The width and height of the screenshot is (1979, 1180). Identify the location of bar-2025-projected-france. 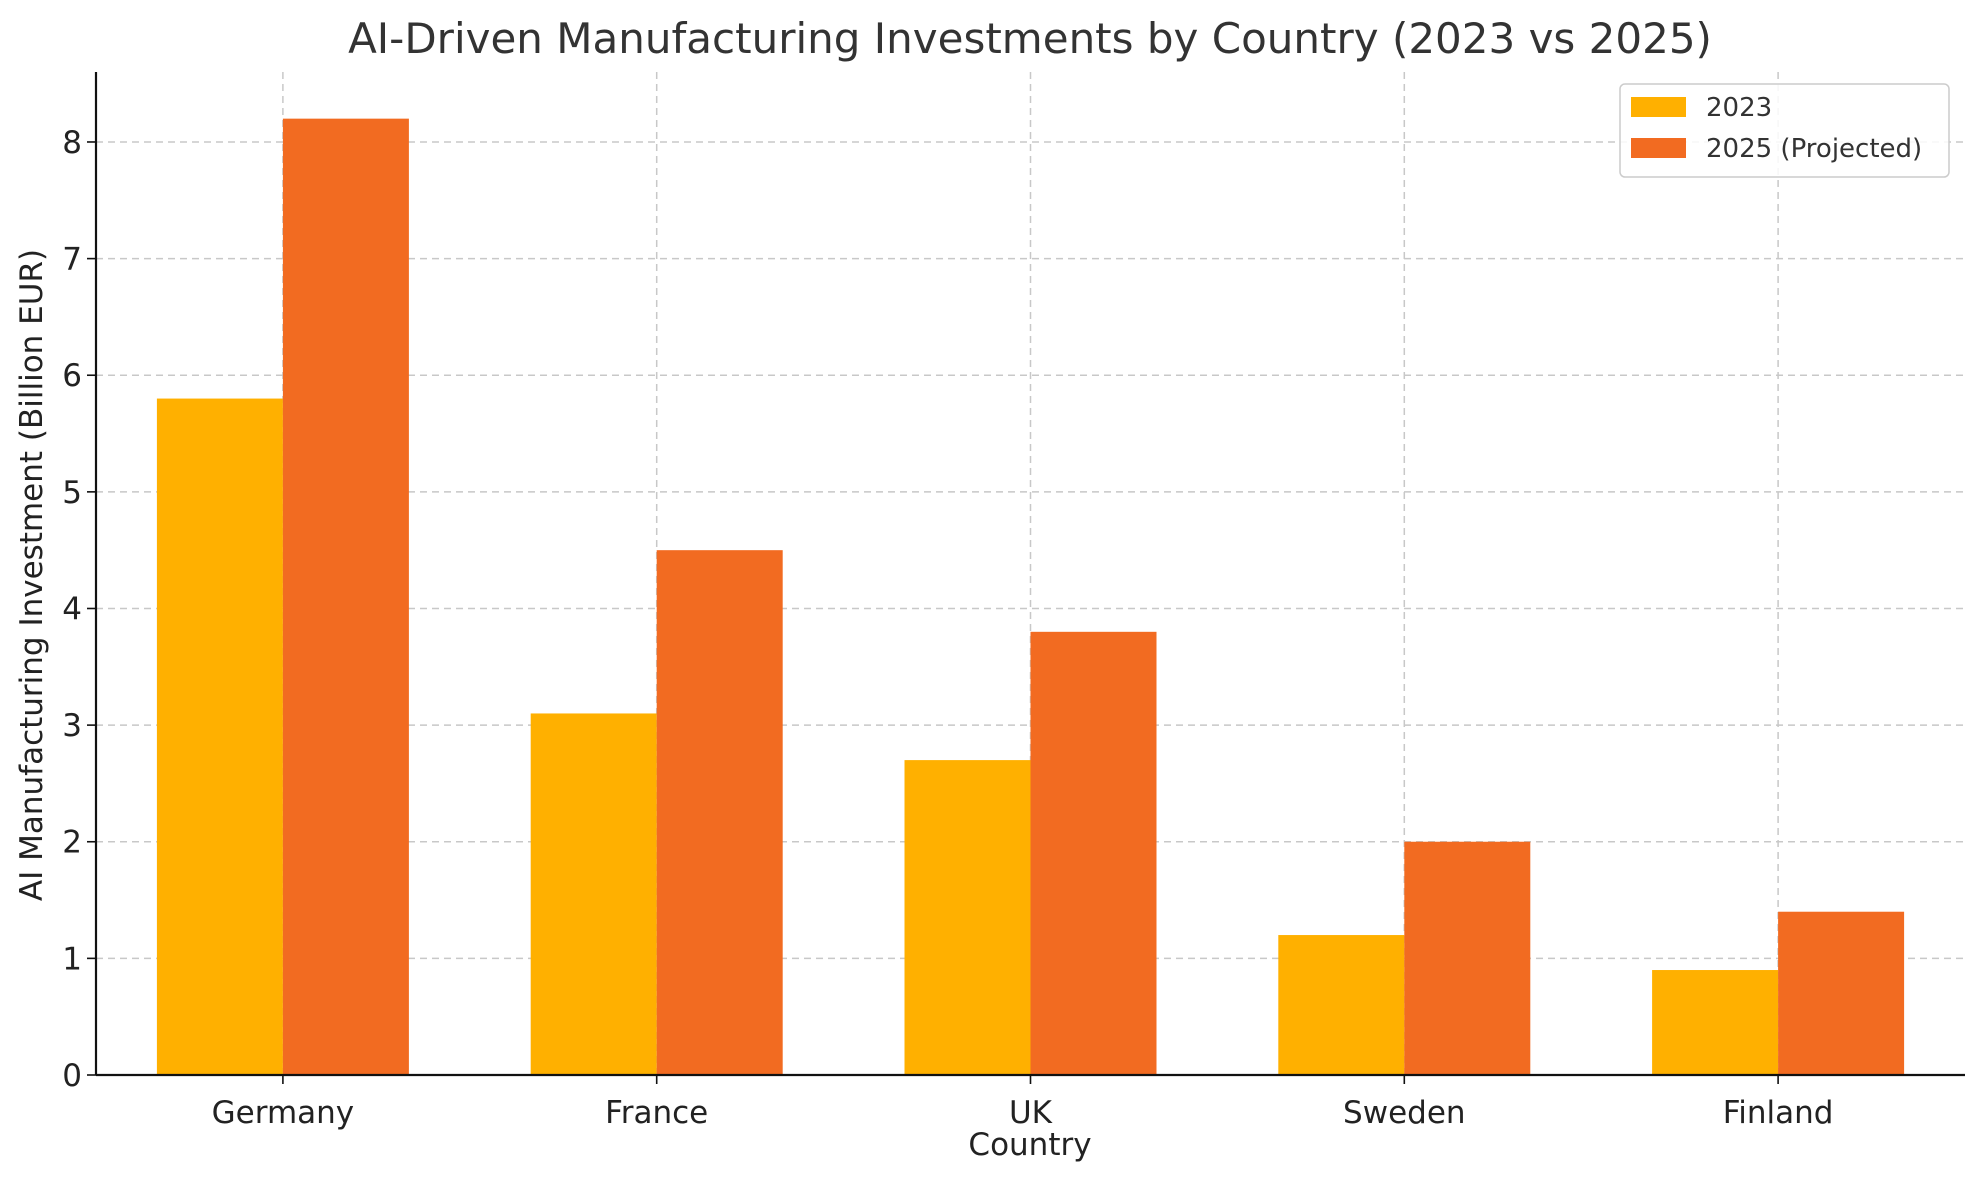
(719, 812).